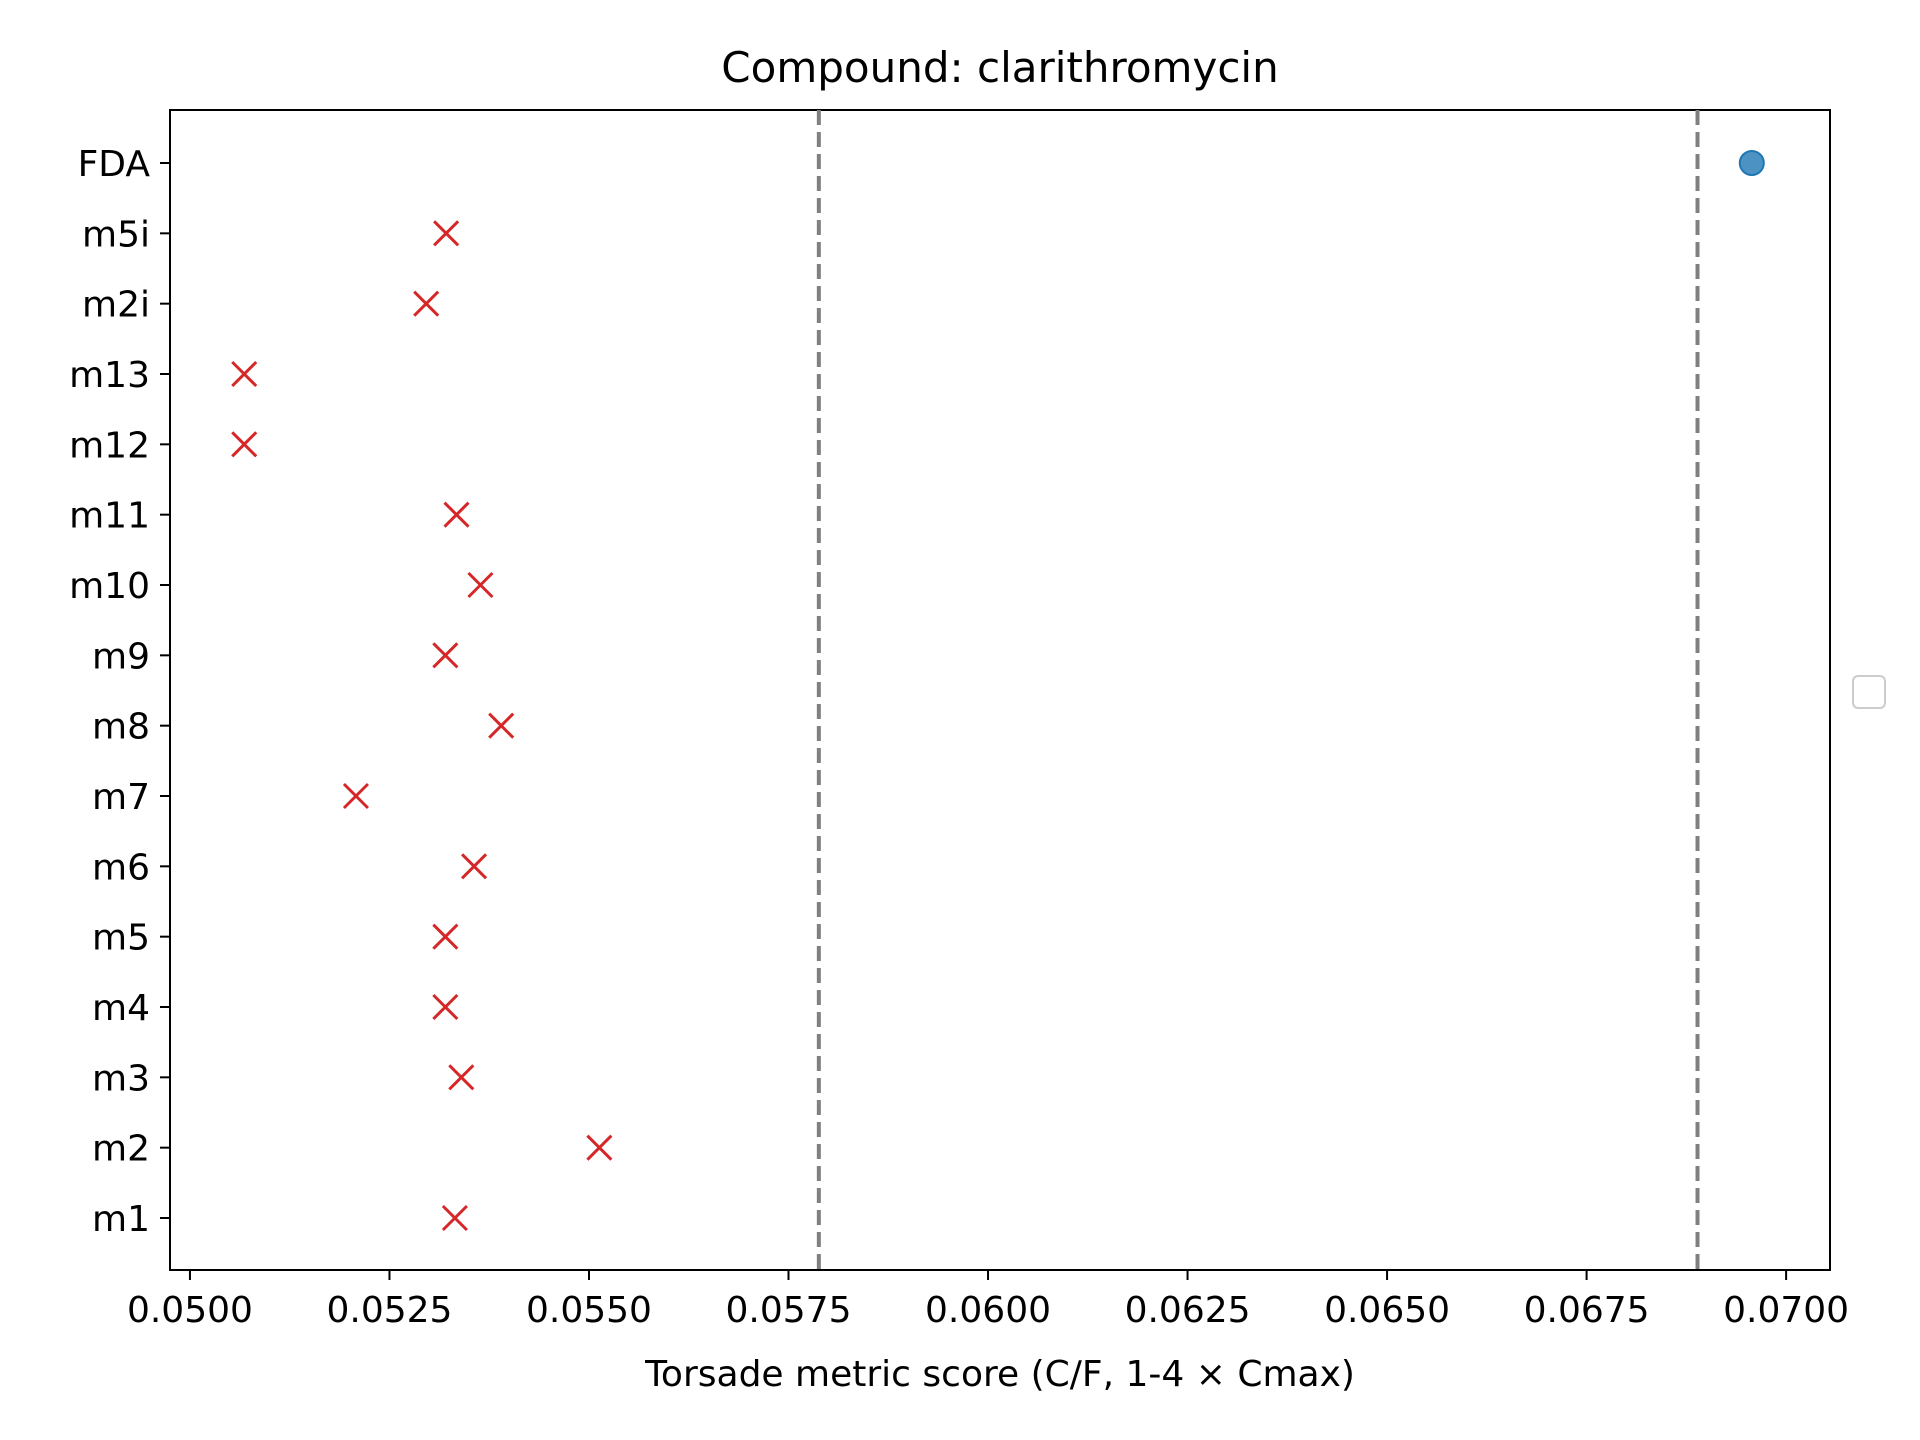 The height and width of the screenshot is (1440, 1920). Describe the element at coordinates (446, 233) in the screenshot. I see `marker-x-m5i` at that location.